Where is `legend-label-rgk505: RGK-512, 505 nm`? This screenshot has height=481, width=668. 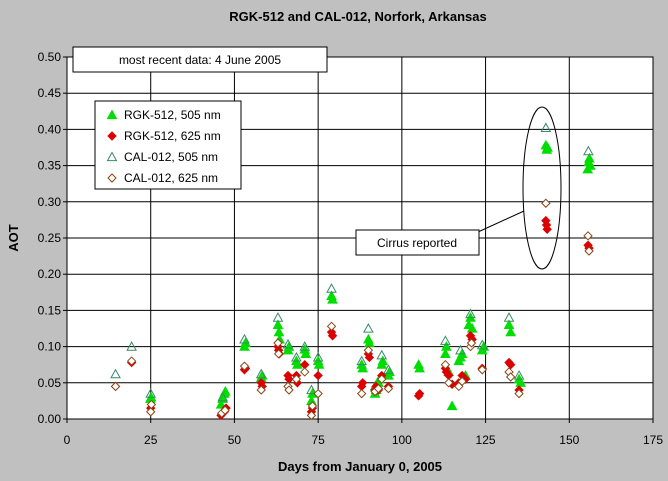
legend-label-rgk505: RGK-512, 505 nm is located at coordinates (172, 115).